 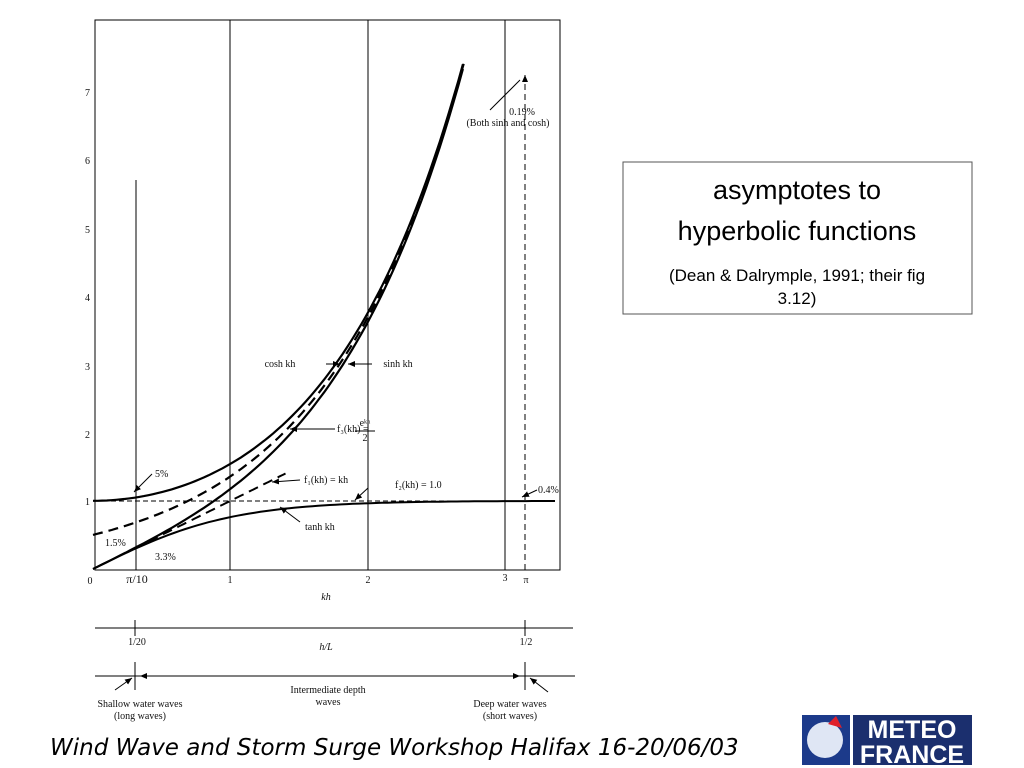 What do you see at coordinates (835, 722) in the screenshot?
I see `logo-mark` at bounding box center [835, 722].